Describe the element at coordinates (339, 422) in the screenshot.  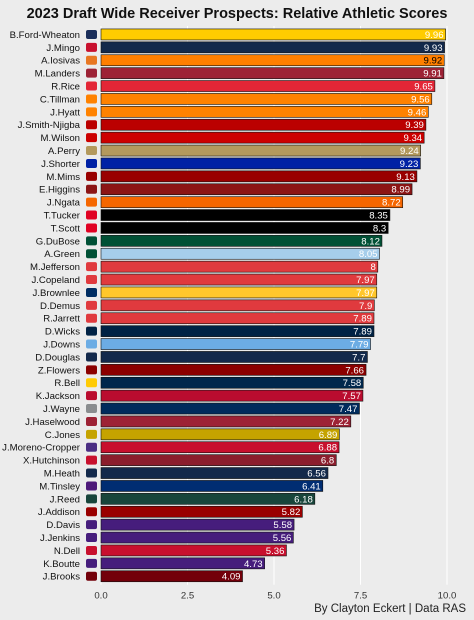
I see `value-label: 7.22` at that location.